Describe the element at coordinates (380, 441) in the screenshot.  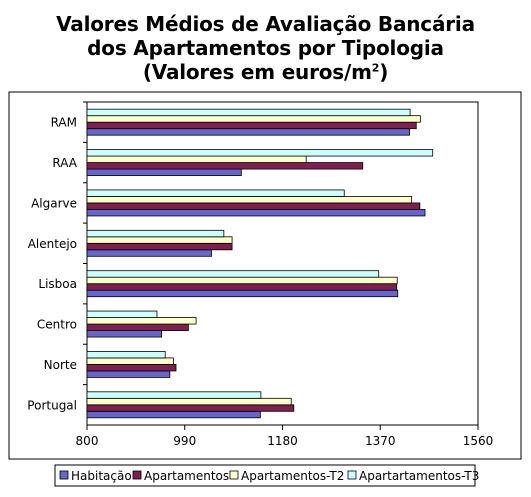
I see `x-axis-tick-label: 1370` at that location.